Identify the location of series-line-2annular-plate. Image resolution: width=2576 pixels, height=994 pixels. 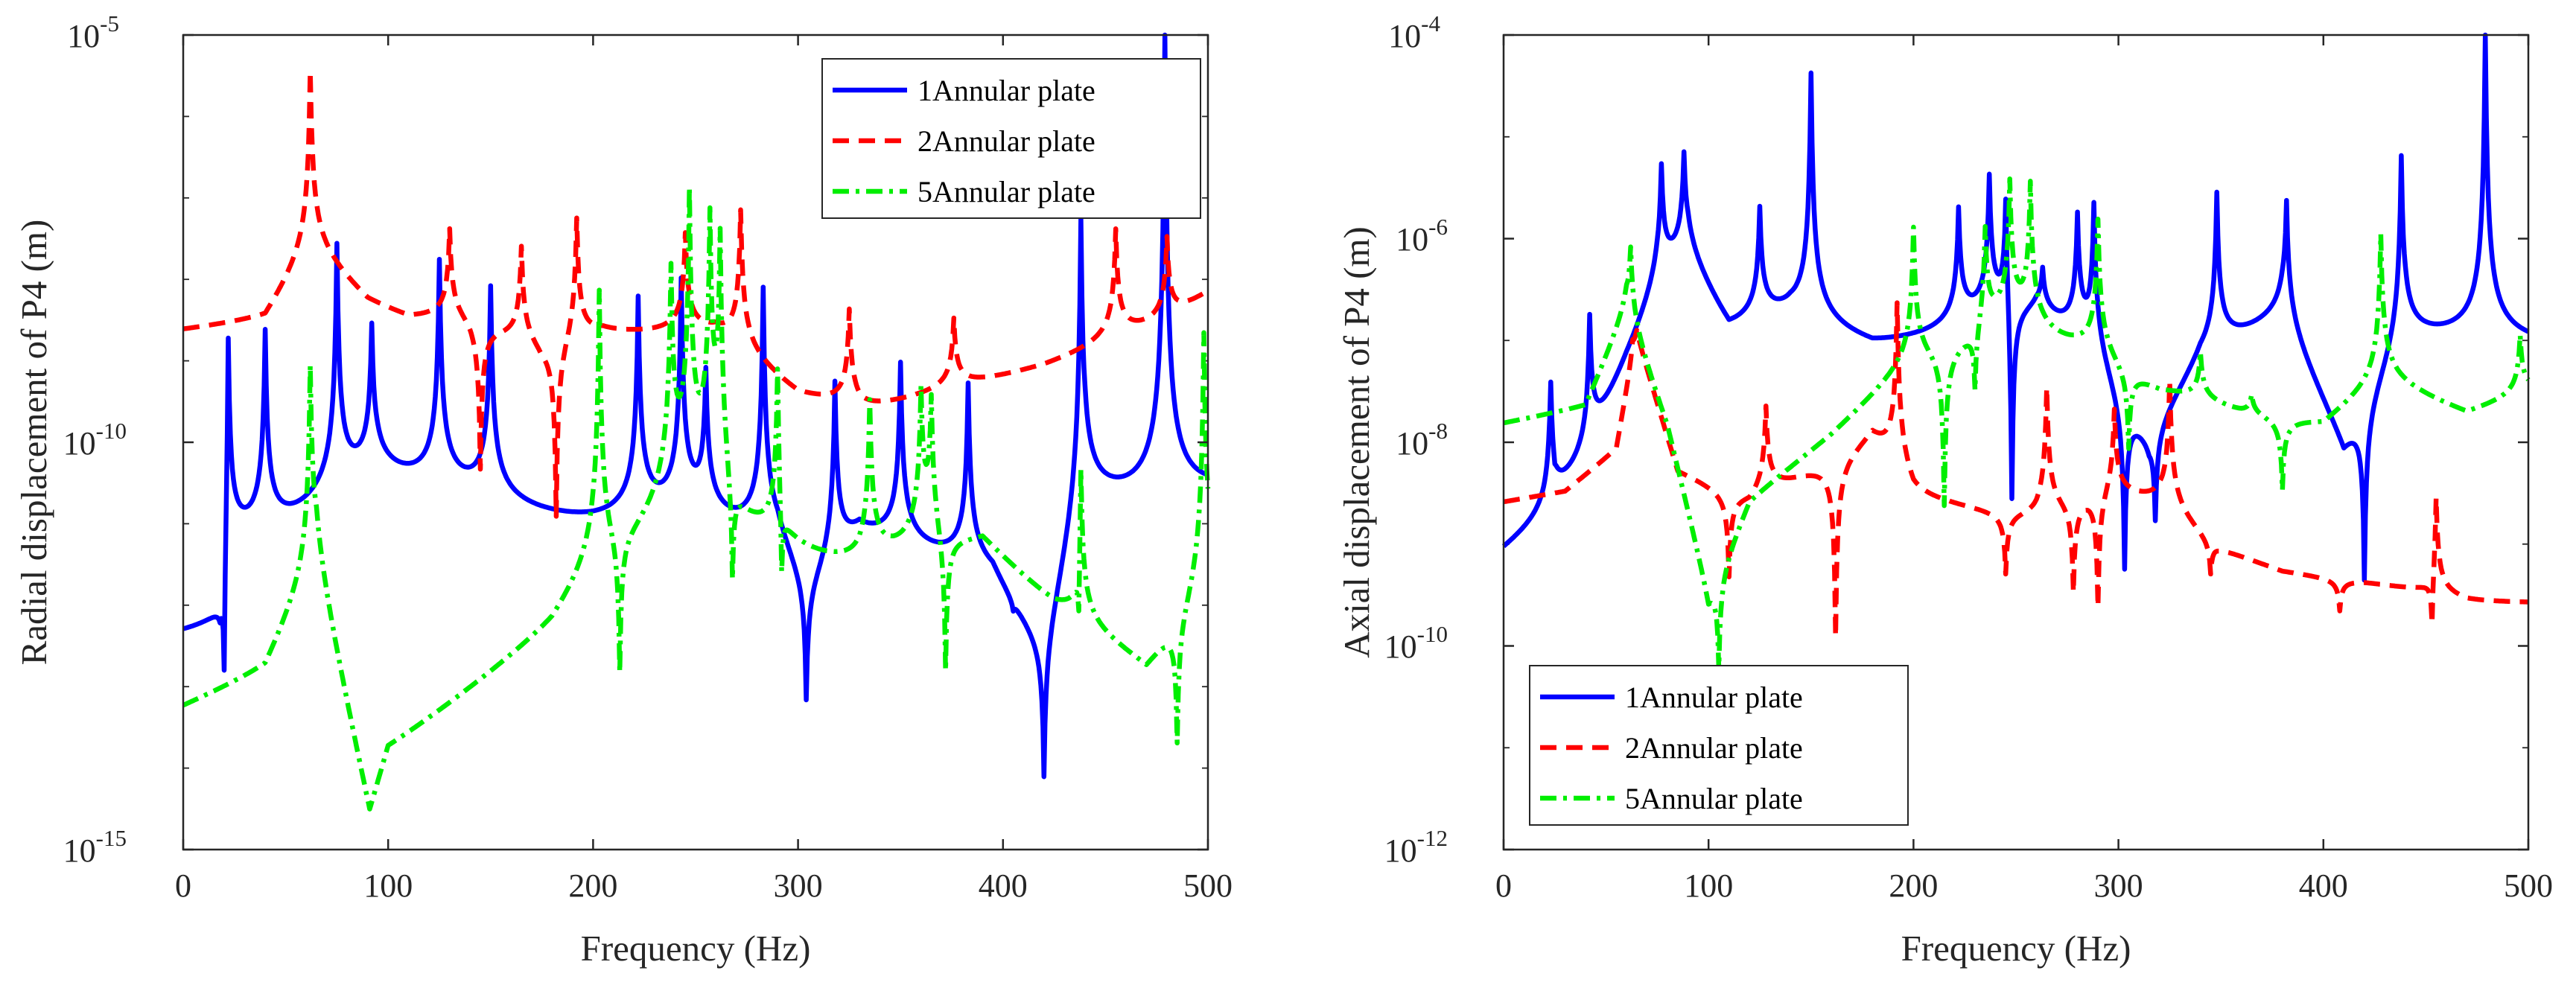
(2016, 470).